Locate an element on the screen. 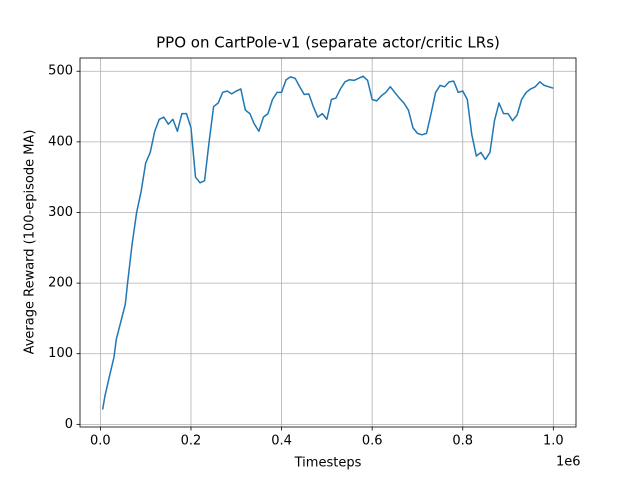  y-tick-label: 300 is located at coordinates (60, 212).